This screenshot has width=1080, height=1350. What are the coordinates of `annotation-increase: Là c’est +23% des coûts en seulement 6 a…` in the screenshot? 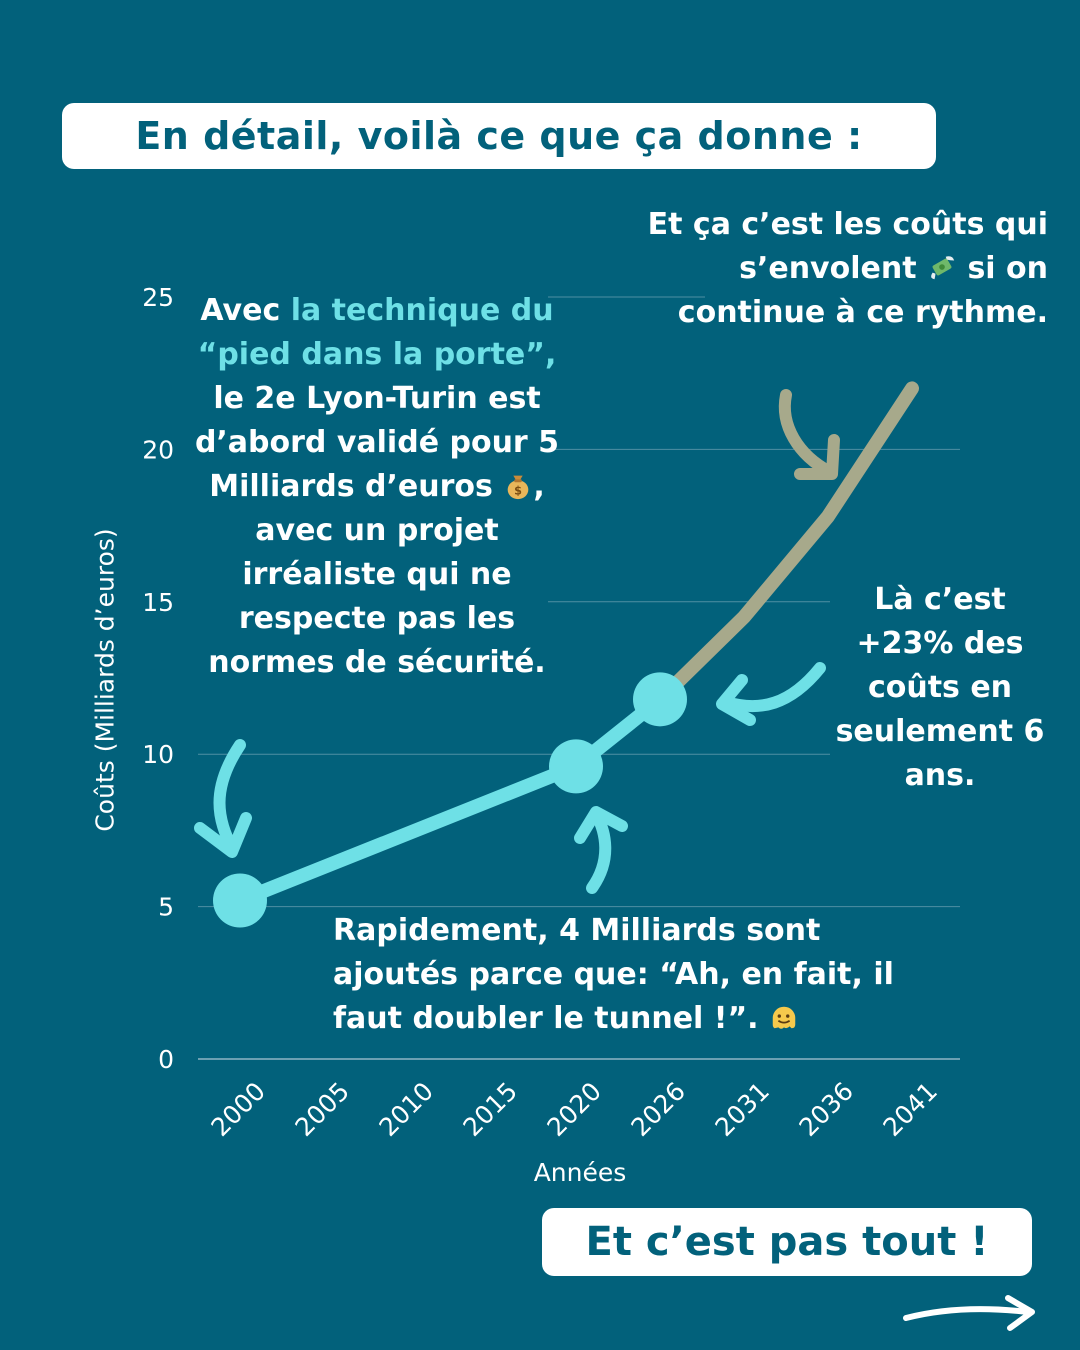 It's located at (940, 687).